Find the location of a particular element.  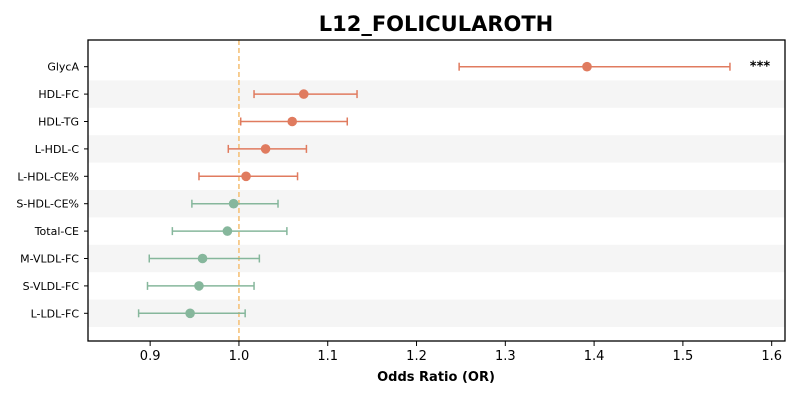

y-tick-label: L-HDL-C is located at coordinates (57, 149).